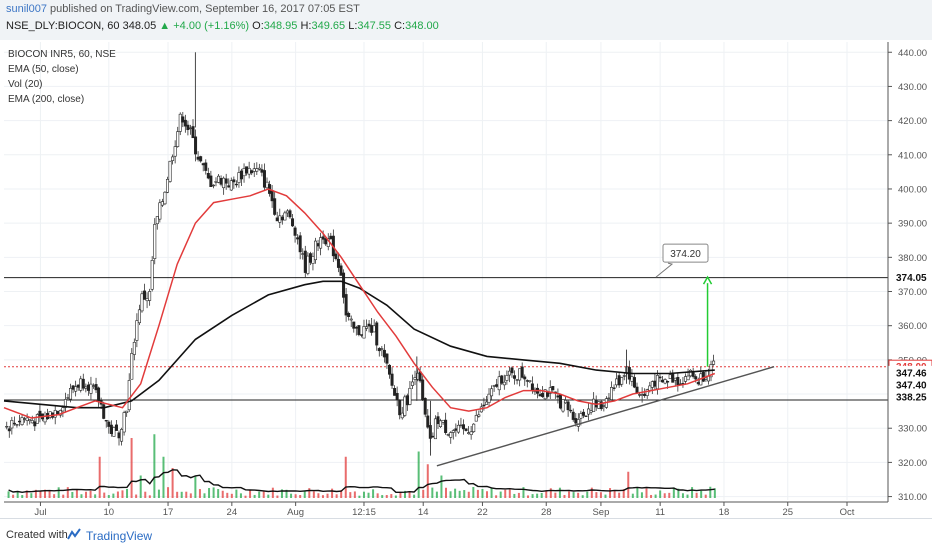  Describe the element at coordinates (912, 429) in the screenshot. I see `price-tick-label: 330.00` at that location.